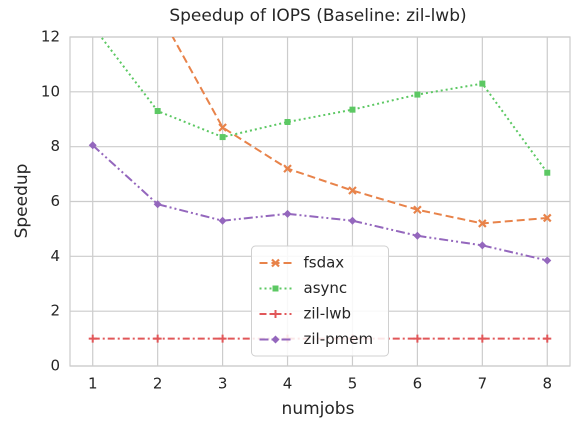 This screenshot has height=437, width=587. I want to click on legend-label: async, so click(326, 288).